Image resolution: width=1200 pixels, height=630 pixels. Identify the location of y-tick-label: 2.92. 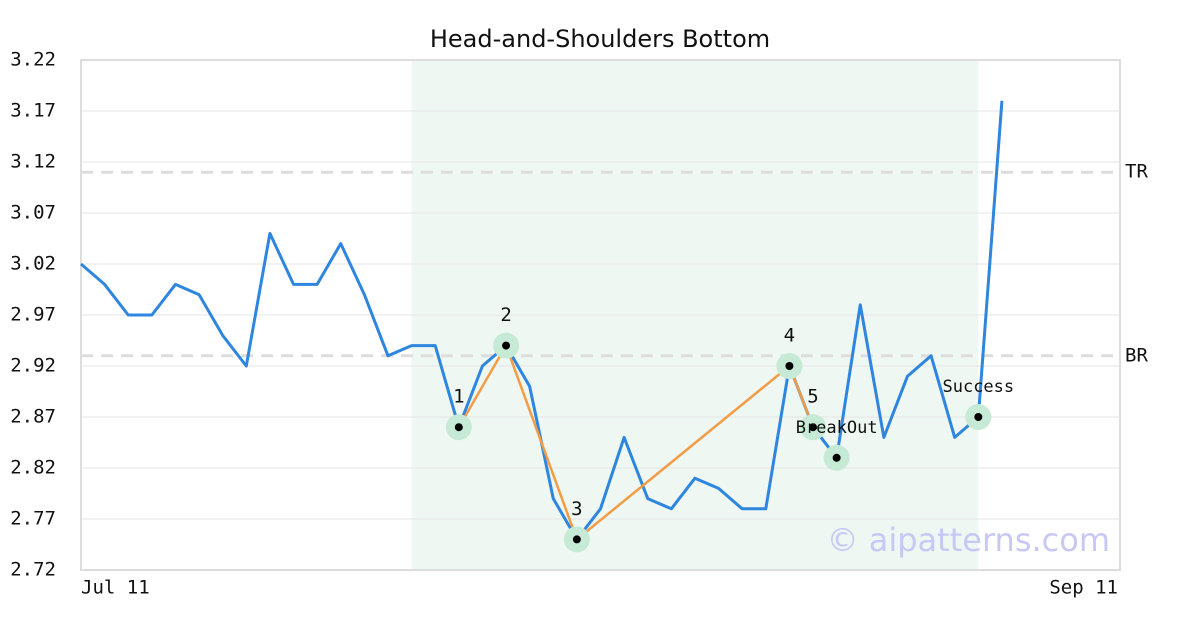
(33, 366).